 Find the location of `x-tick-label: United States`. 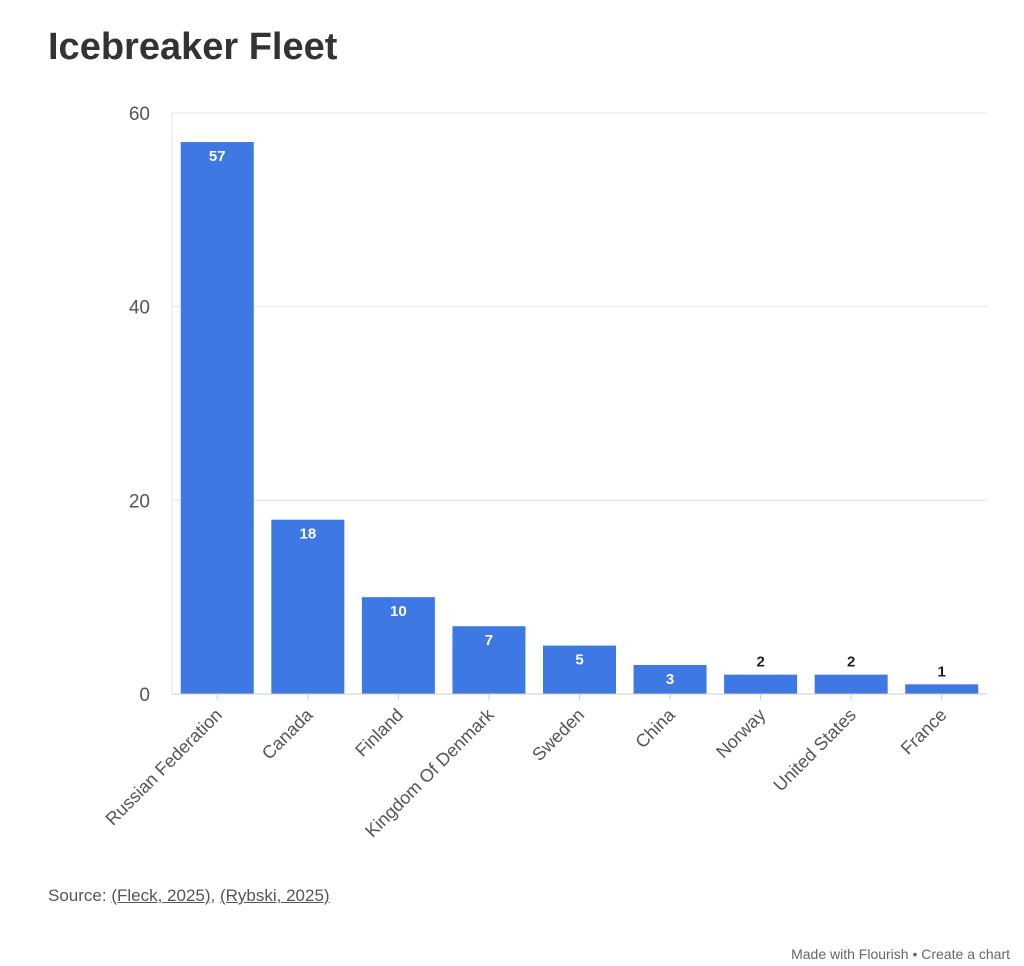

x-tick-label: United States is located at coordinates (814, 750).